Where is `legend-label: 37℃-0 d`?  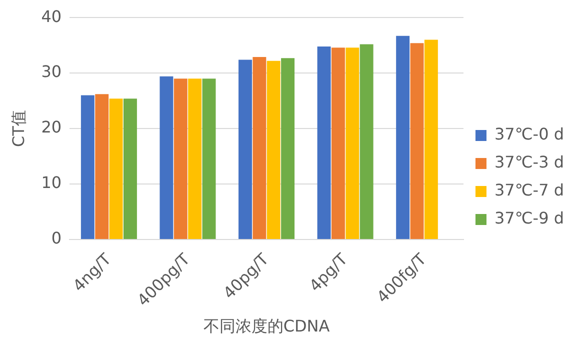 legend-label: 37℃-0 d is located at coordinates (529, 134).